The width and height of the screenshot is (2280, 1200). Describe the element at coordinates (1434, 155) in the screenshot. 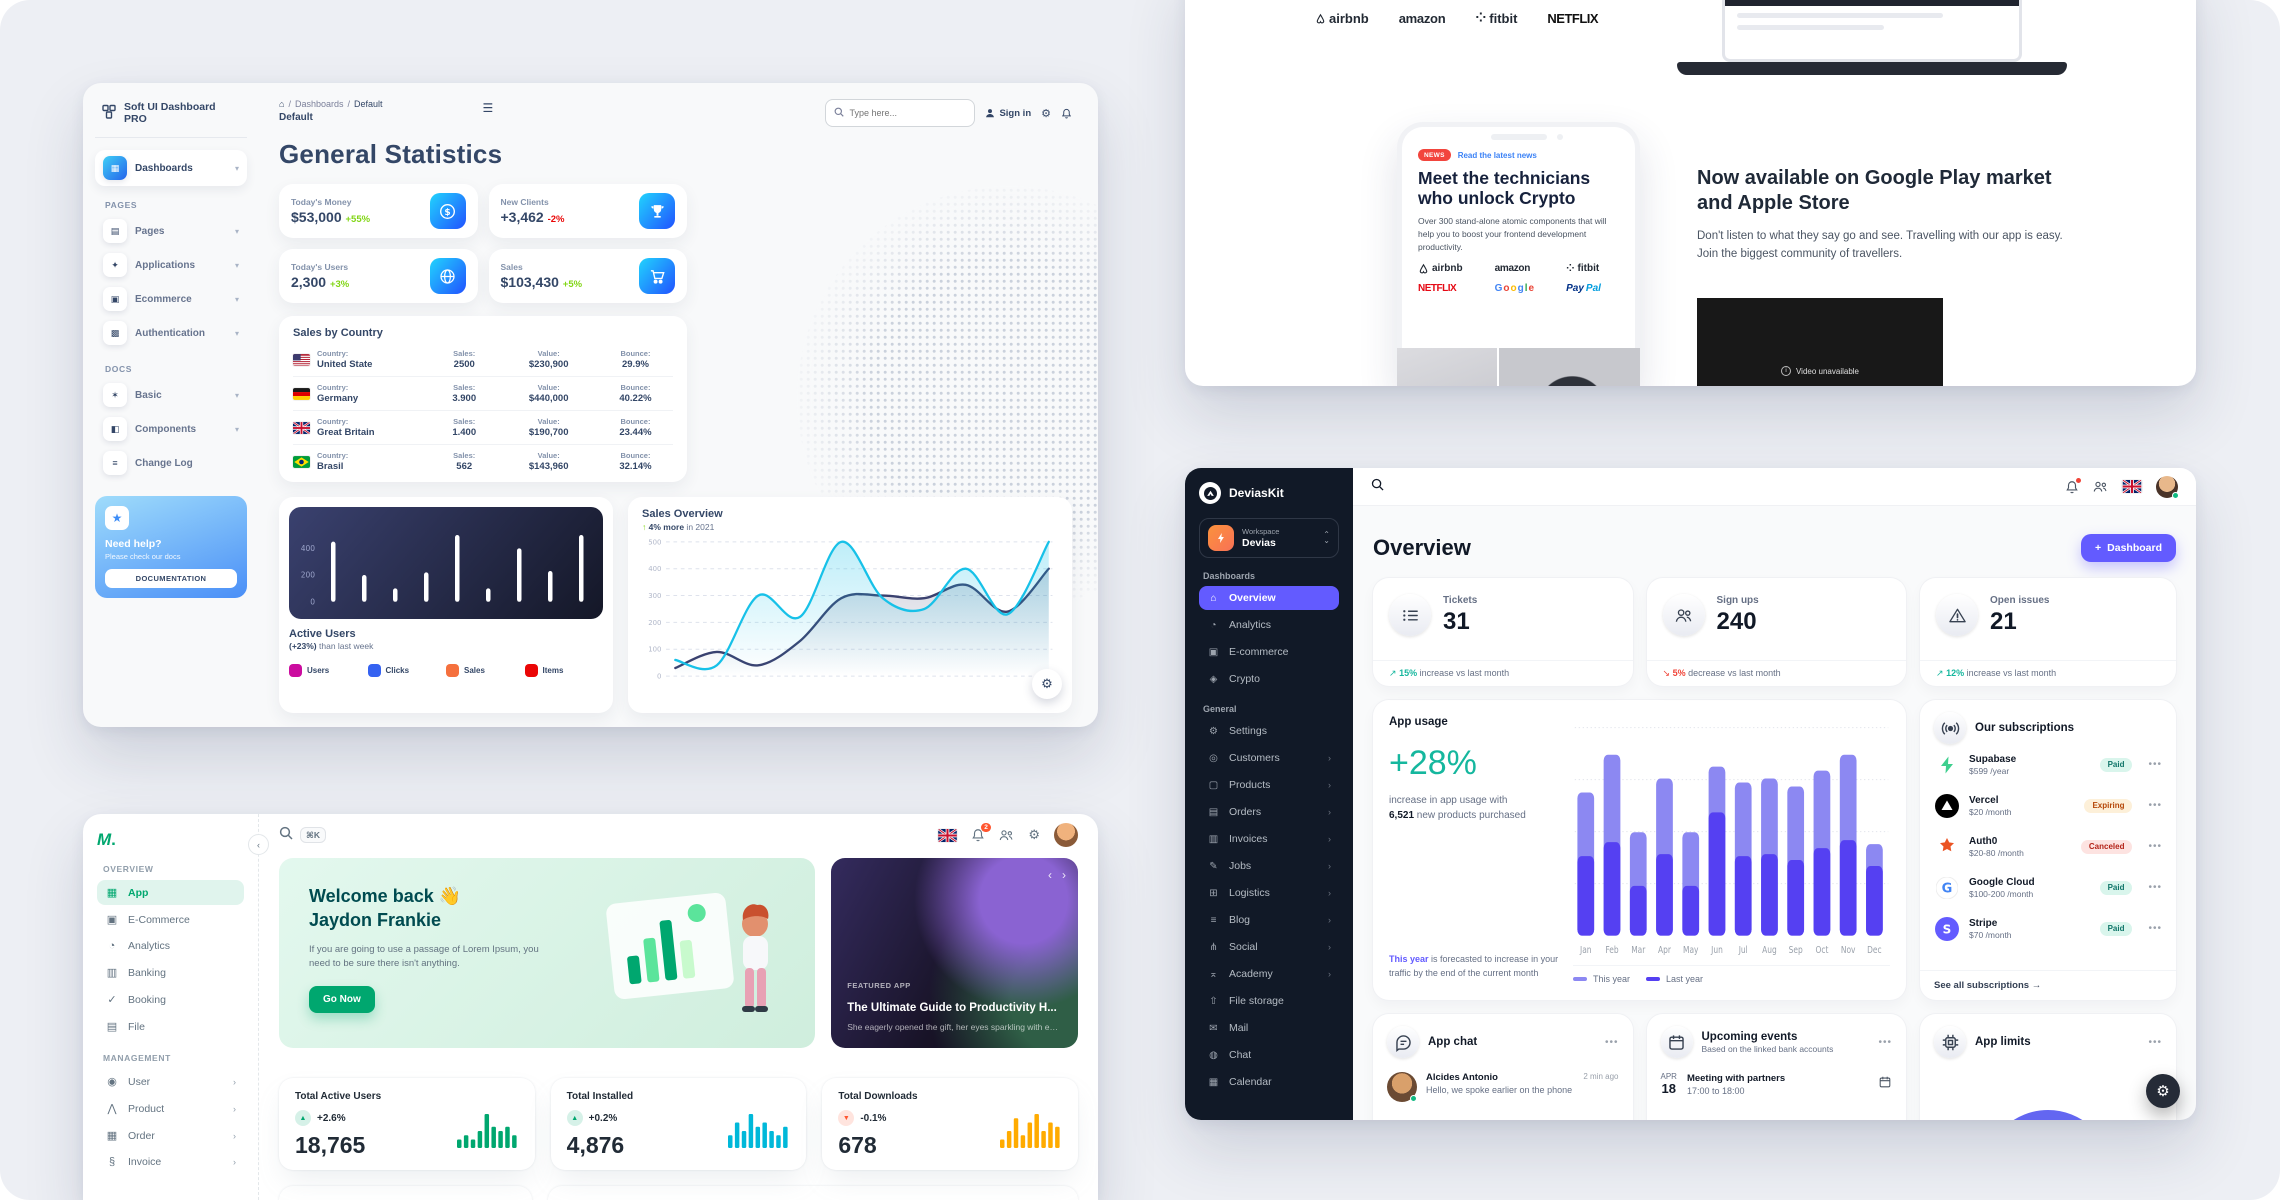

I see `news-badge: NEWS` at that location.